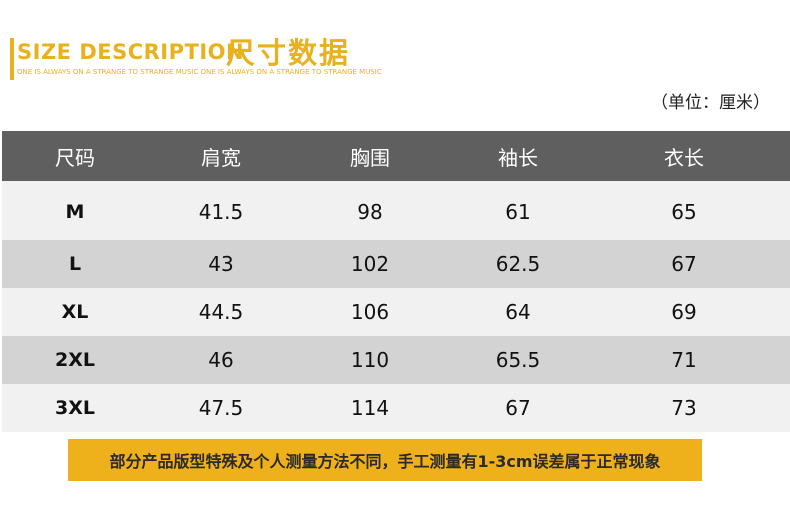  What do you see at coordinates (518, 264) in the screenshot?
I see `table-cell: 62.5` at bounding box center [518, 264].